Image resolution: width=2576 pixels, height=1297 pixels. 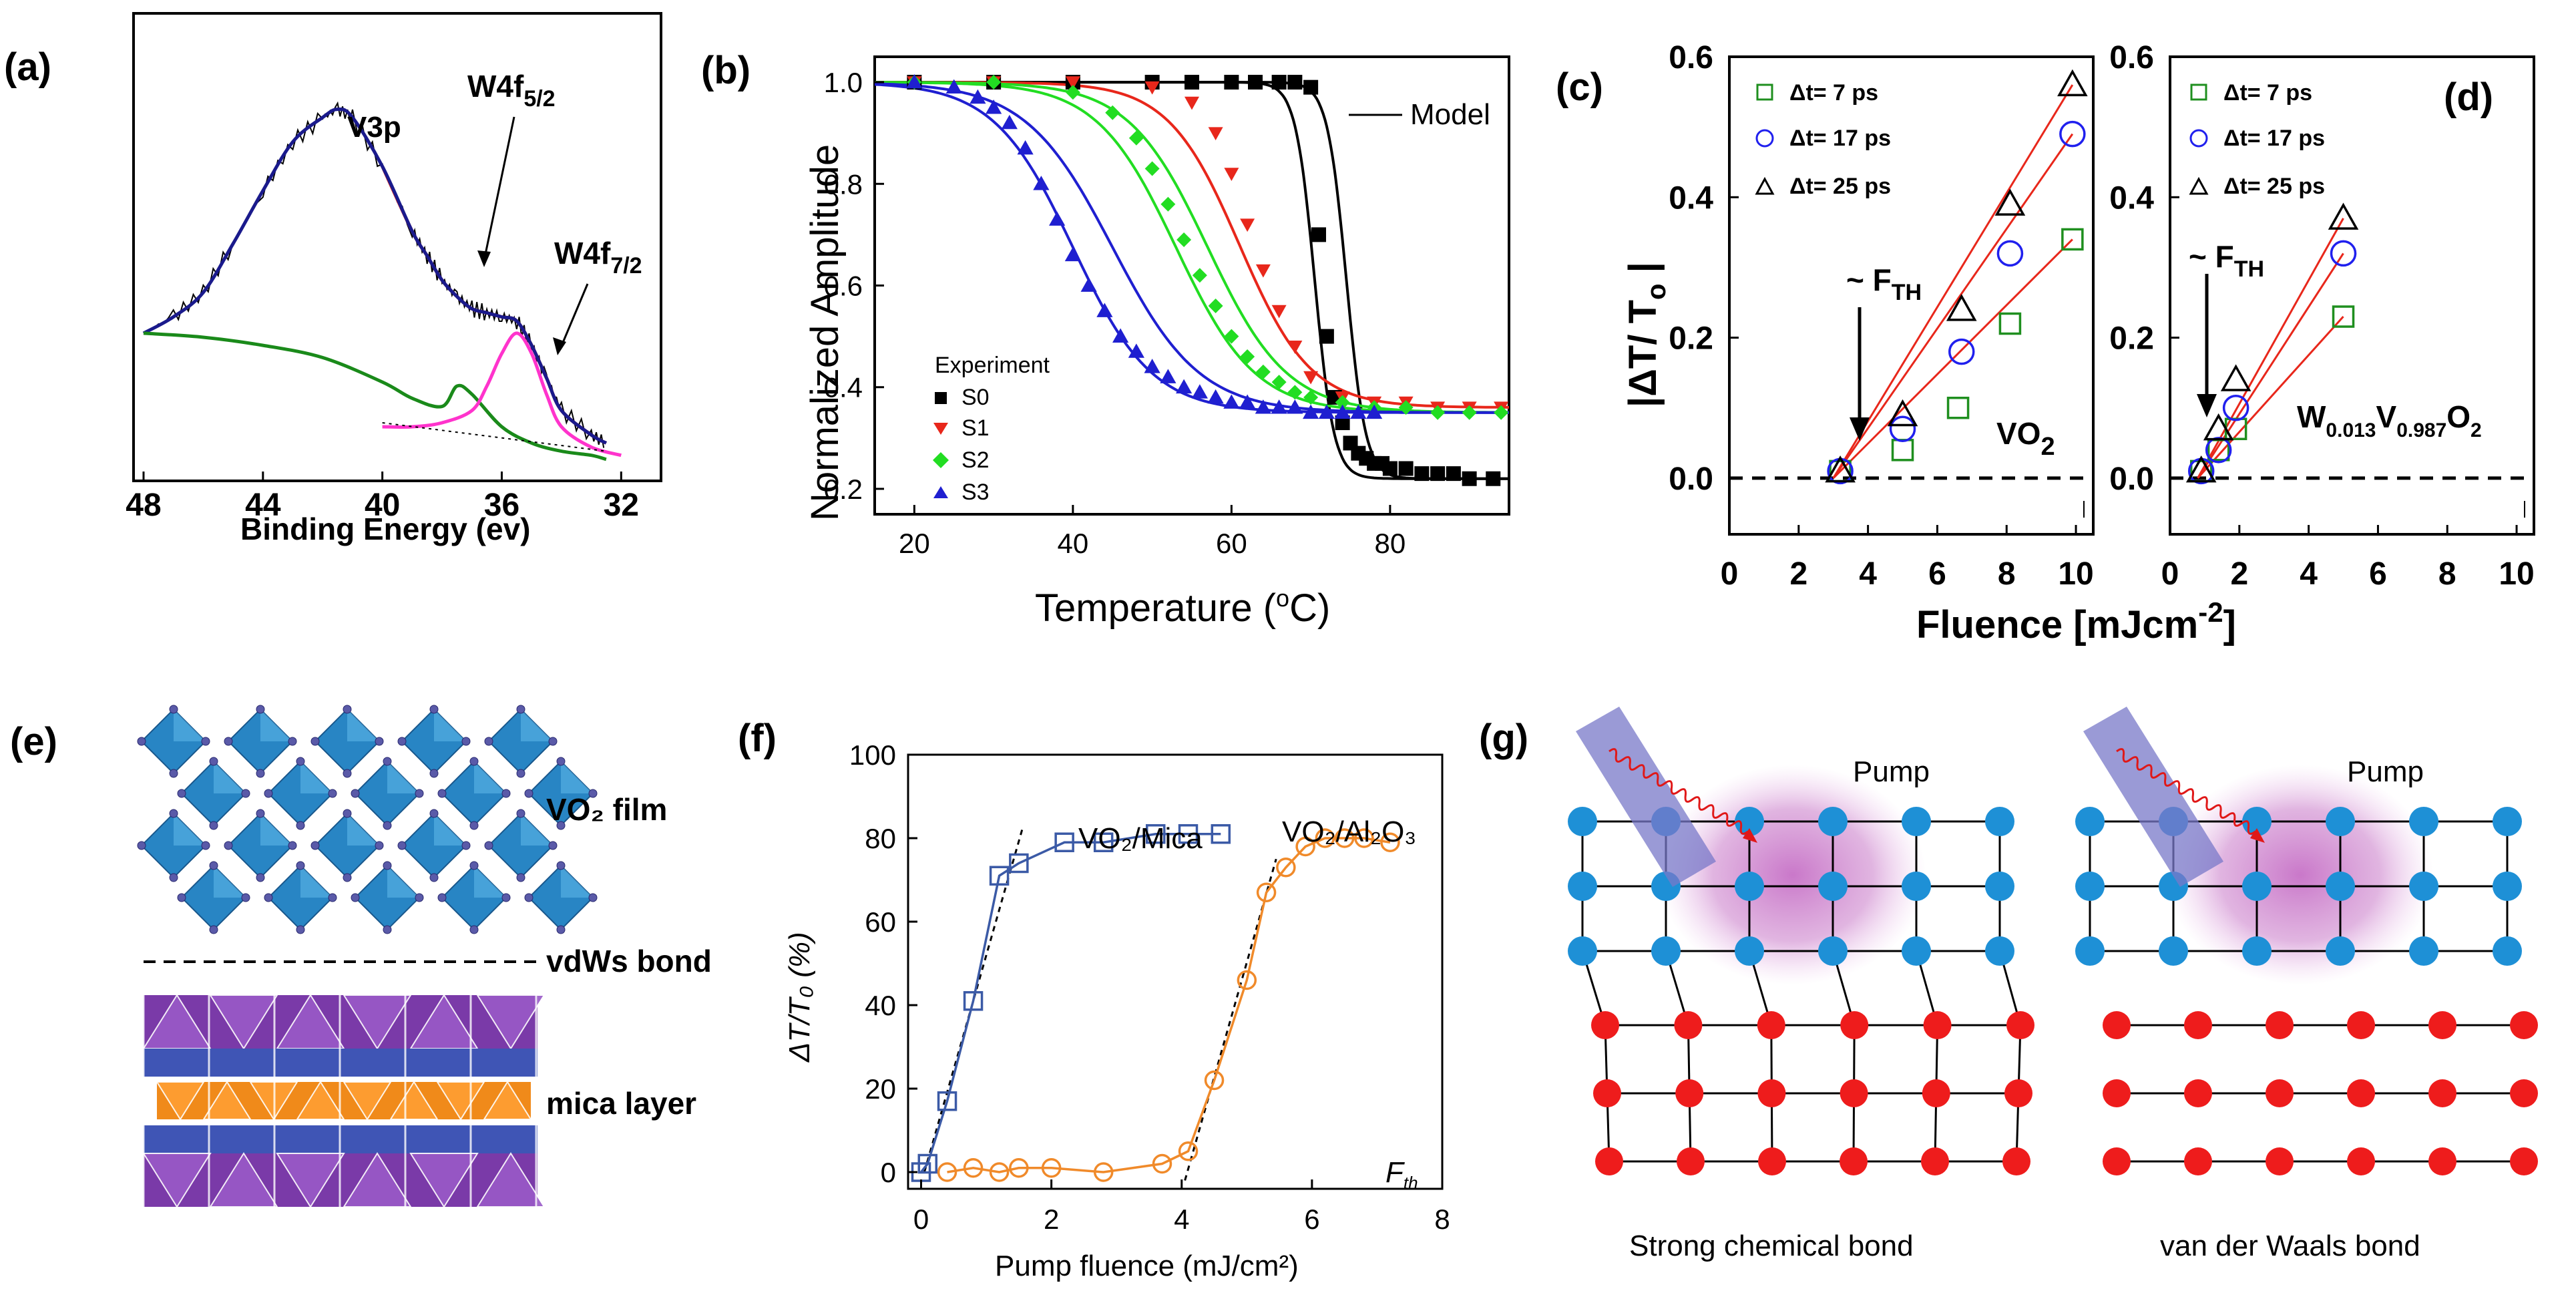 I want to click on panel-letter-f: (f), so click(x=757, y=738).